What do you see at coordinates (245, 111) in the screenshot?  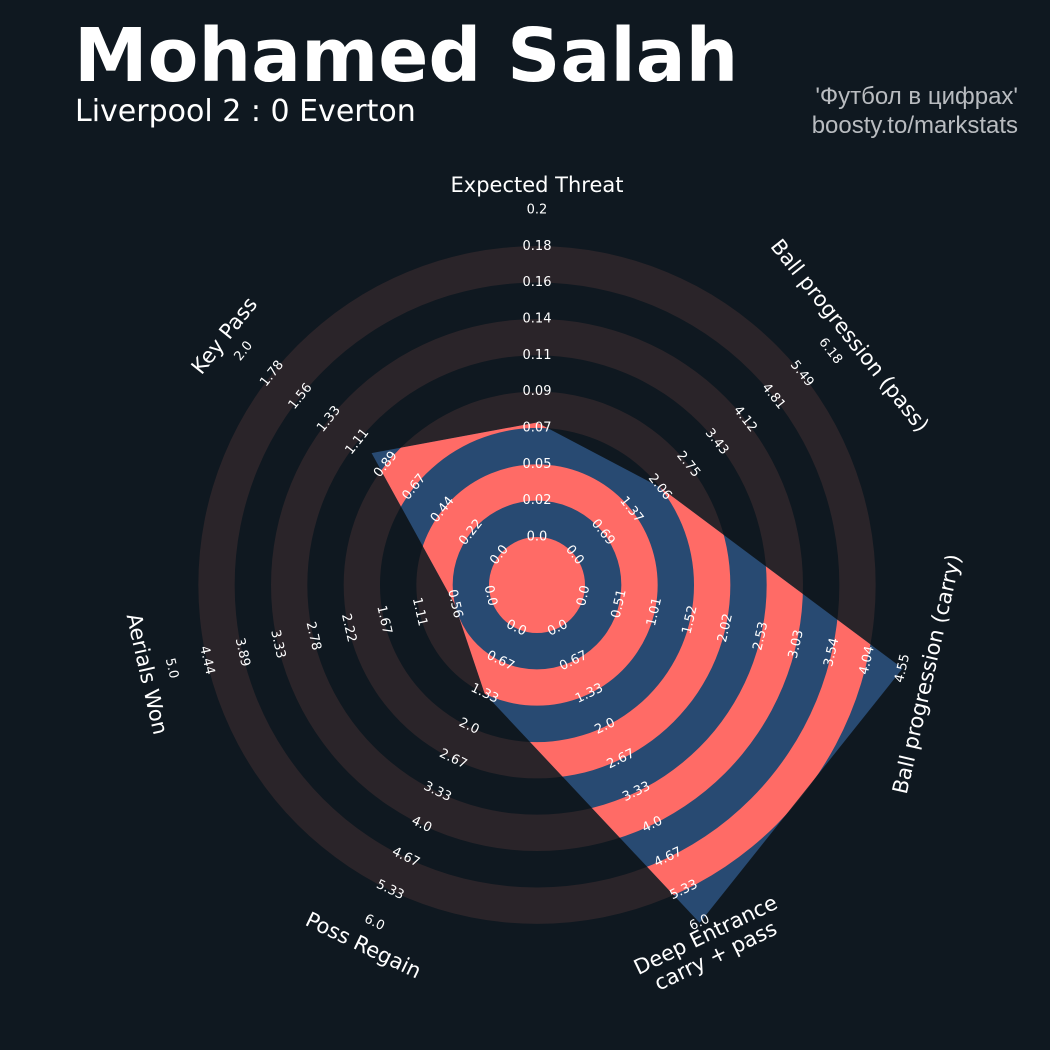 I see `match-subtitle: Liverpool 2 : 0 Everton` at bounding box center [245, 111].